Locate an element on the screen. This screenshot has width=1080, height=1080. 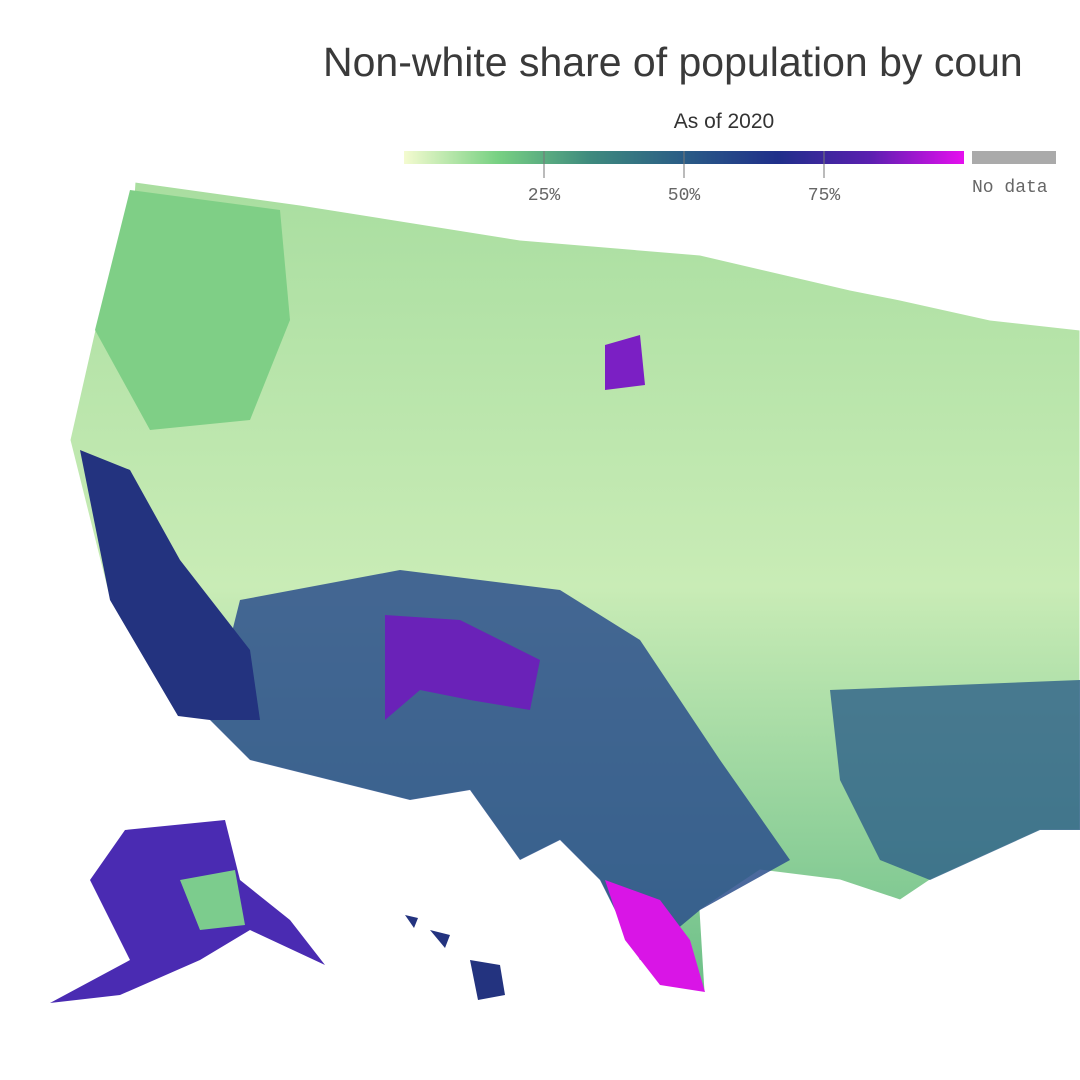
alaska-east is located at coordinates (212, 900).